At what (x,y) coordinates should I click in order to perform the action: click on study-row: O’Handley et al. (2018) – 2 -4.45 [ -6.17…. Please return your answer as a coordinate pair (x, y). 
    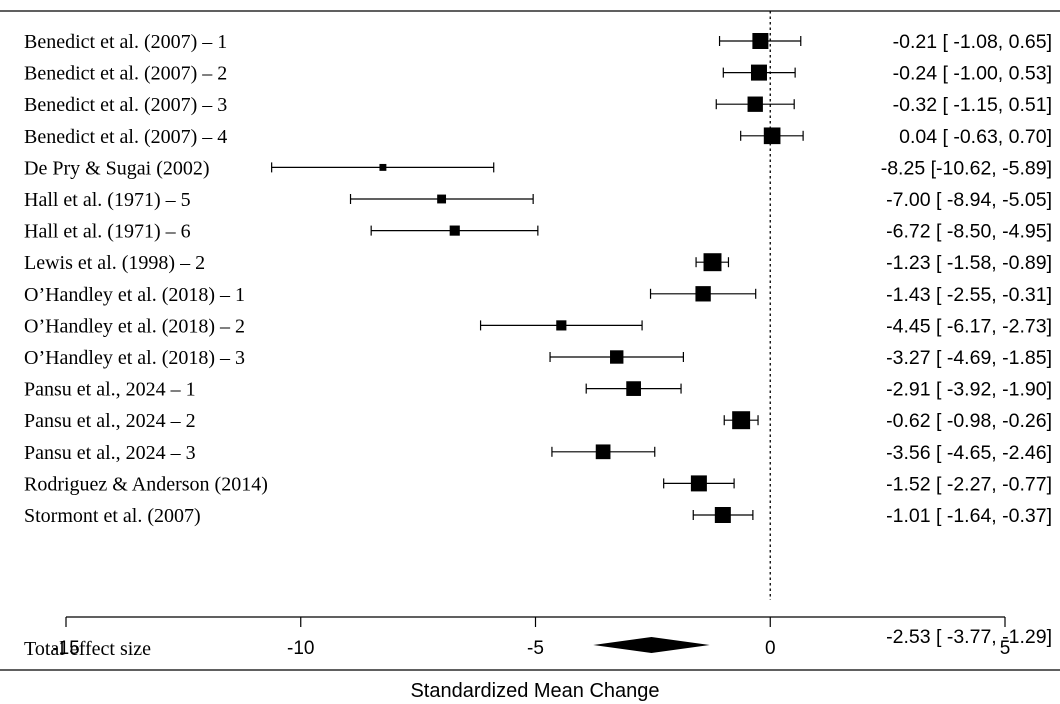
    Looking at the image, I should click on (538, 326).